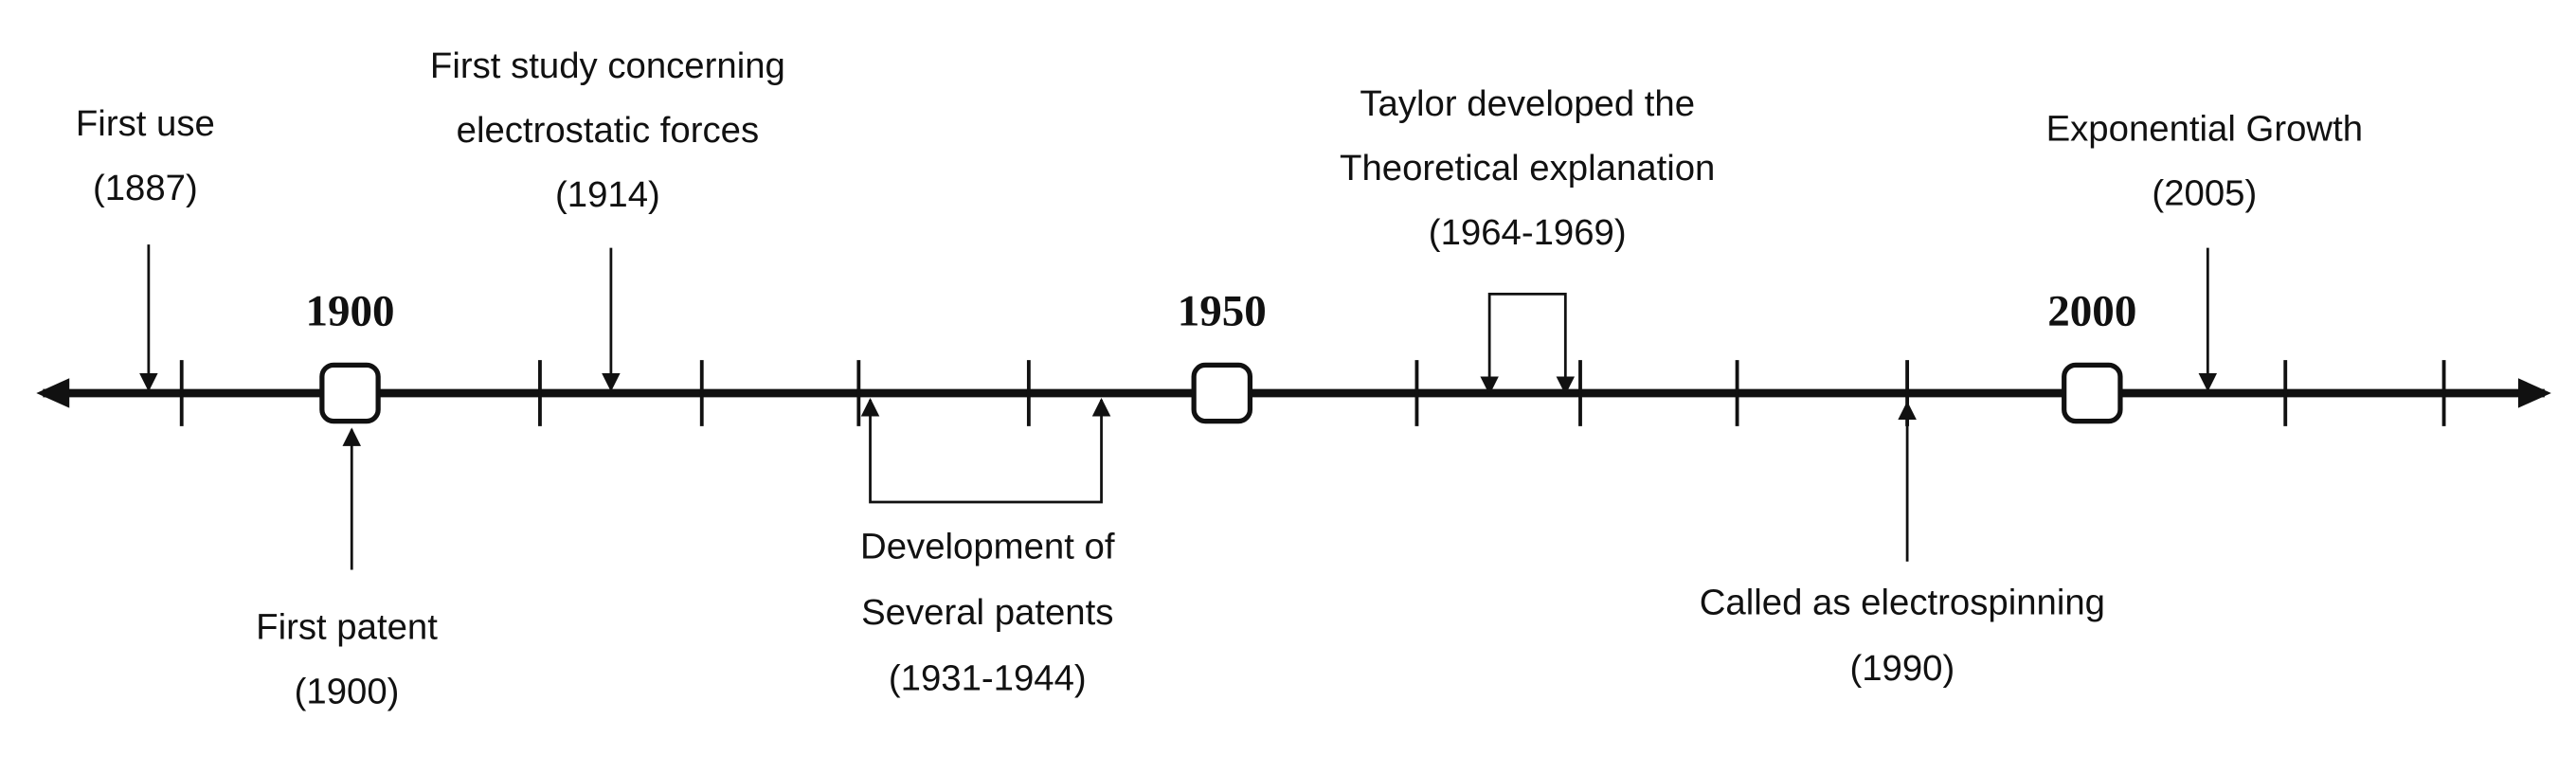  I want to click on axis-arrow-left, so click(53, 393).